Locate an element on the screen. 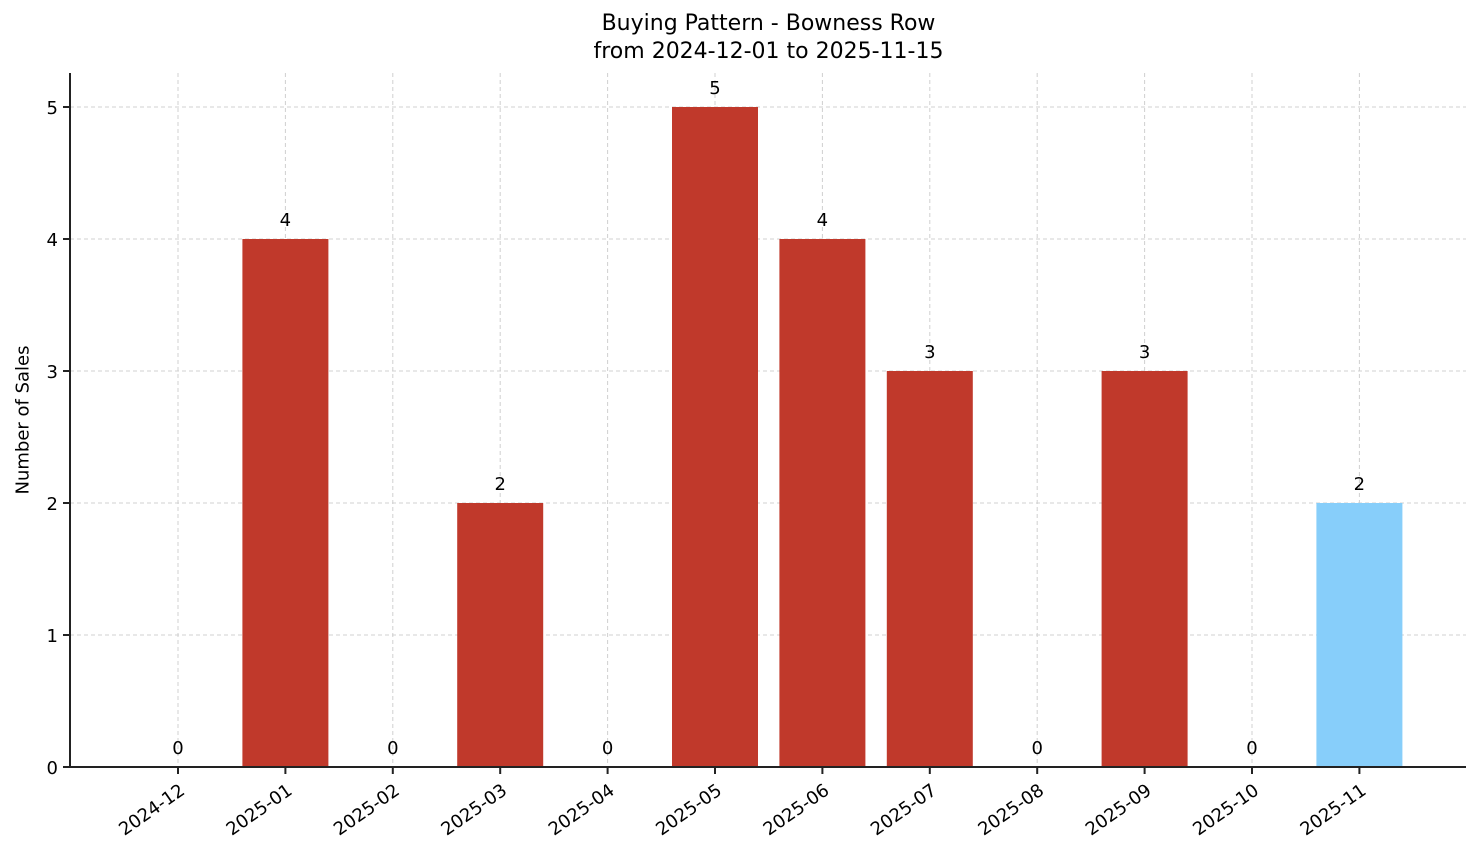 Image resolution: width=1481 pixels, height=863 pixels. x-tick-label: 2025-04 is located at coordinates (582, 810).